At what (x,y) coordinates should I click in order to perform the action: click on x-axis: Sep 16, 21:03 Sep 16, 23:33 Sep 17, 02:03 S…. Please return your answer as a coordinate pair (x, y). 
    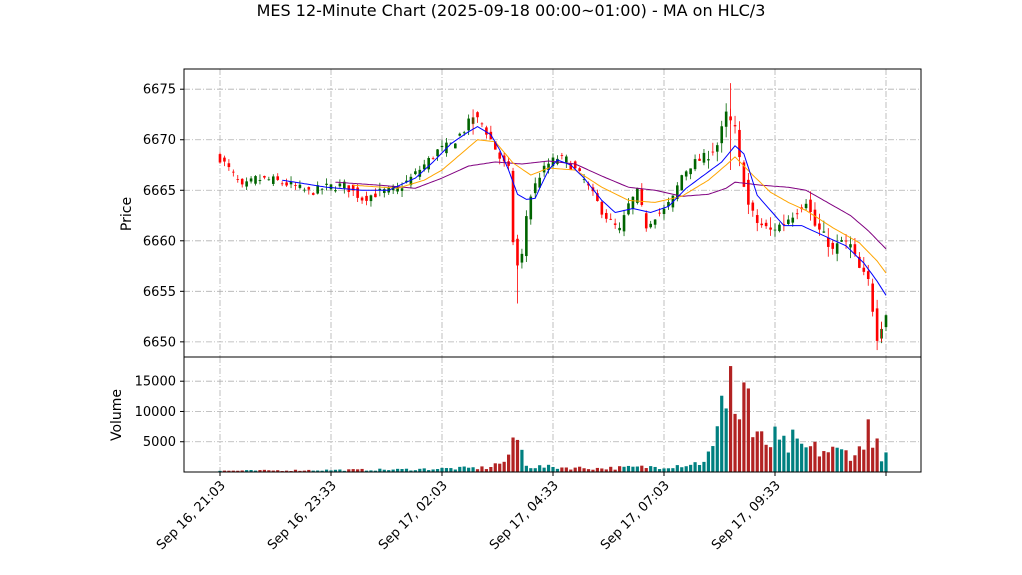
    Looking at the image, I should click on (520, 512).